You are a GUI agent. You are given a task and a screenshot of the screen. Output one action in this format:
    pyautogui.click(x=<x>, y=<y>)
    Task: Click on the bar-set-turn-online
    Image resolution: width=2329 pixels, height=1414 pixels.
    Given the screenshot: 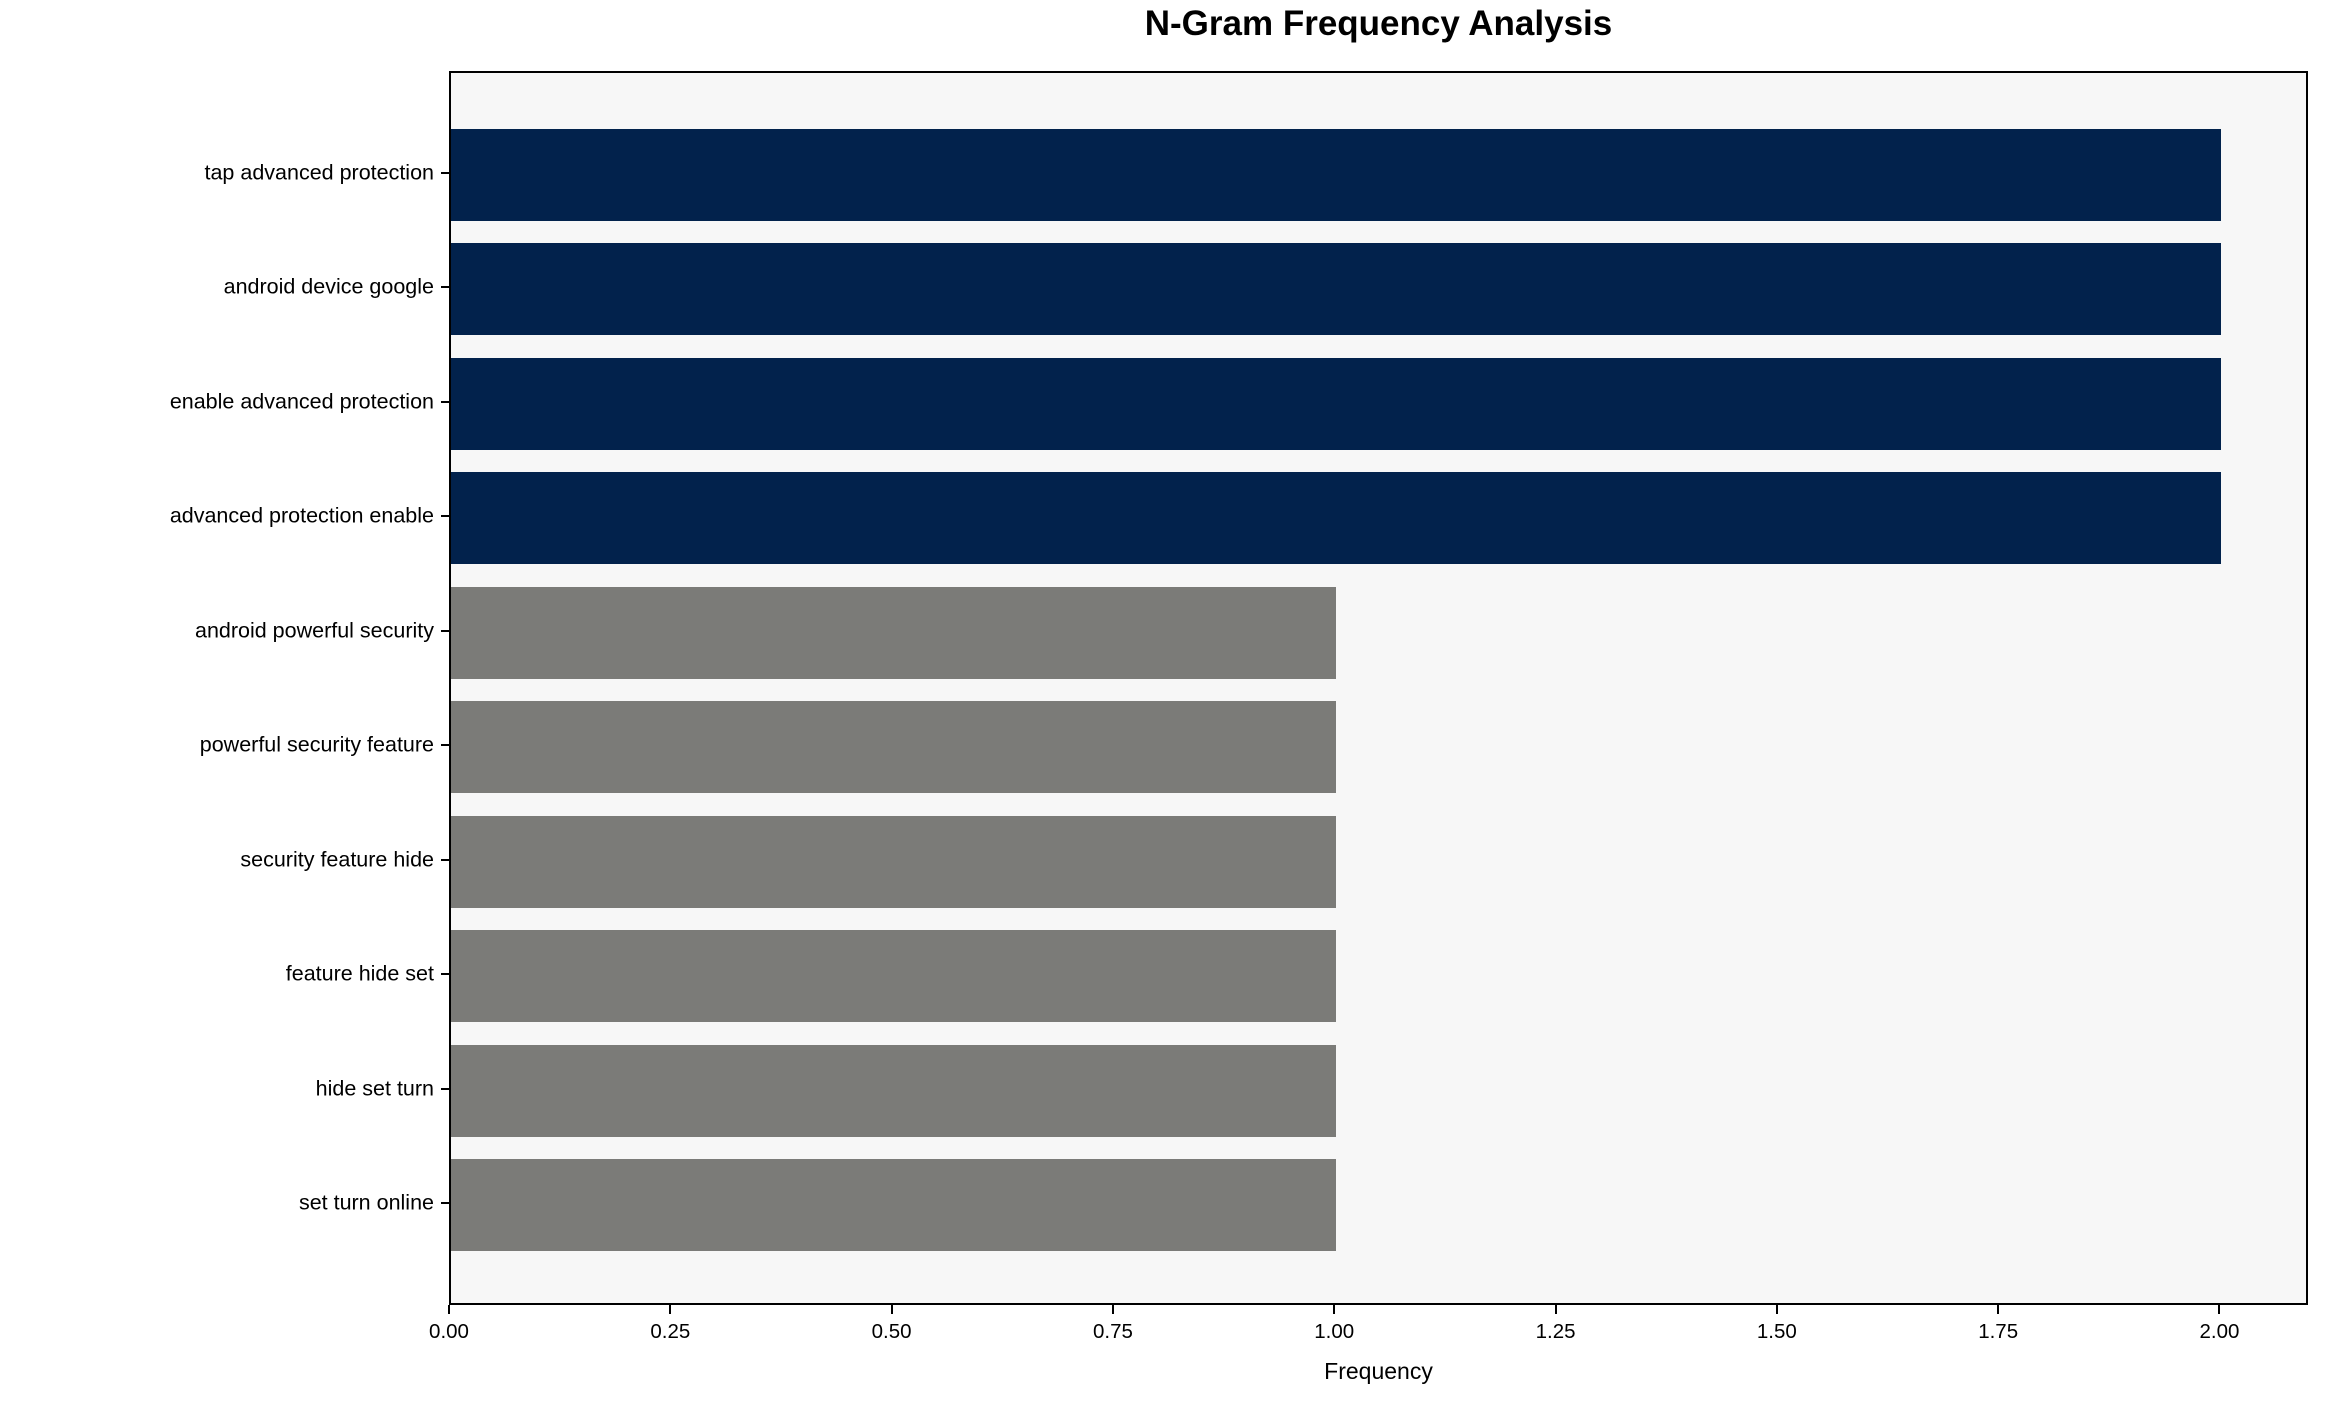 What is the action you would take?
    pyautogui.click(x=894, y=1205)
    